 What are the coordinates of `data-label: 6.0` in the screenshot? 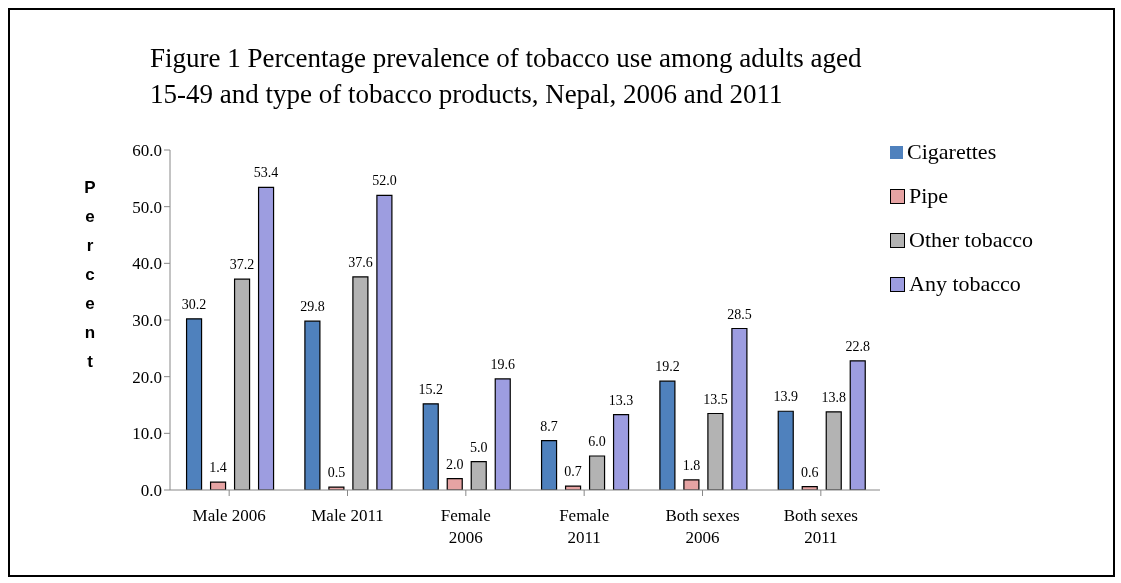 It's located at (597, 441).